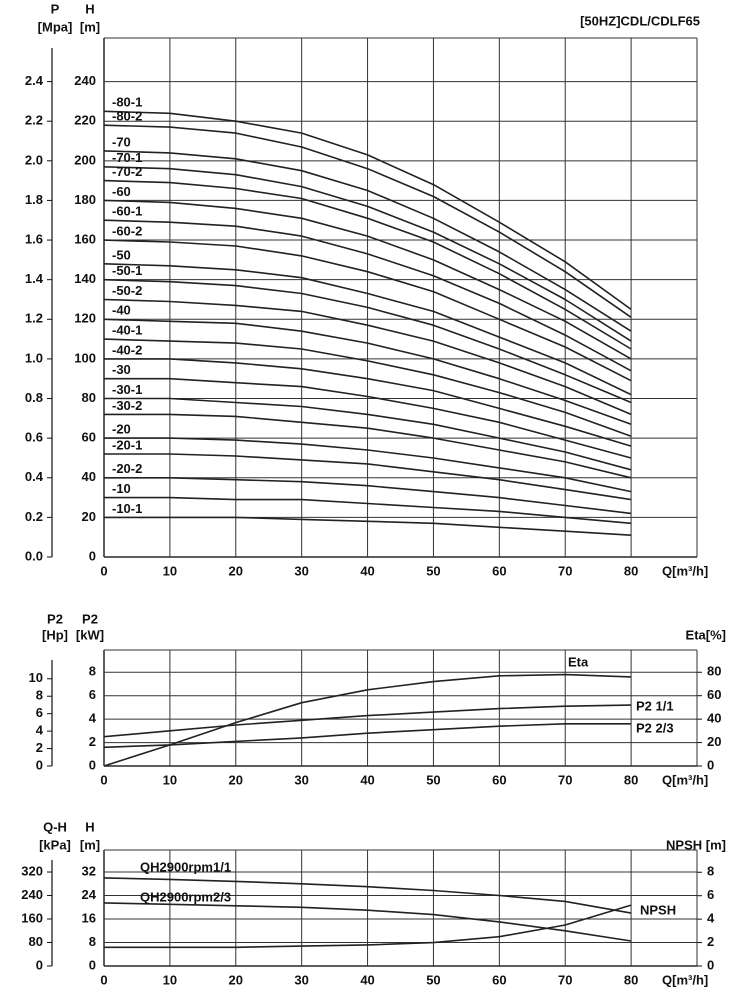 This screenshot has height=1000, width=732. What do you see at coordinates (40, 730) in the screenshot?
I see `y3-tick-label: 4` at bounding box center [40, 730].